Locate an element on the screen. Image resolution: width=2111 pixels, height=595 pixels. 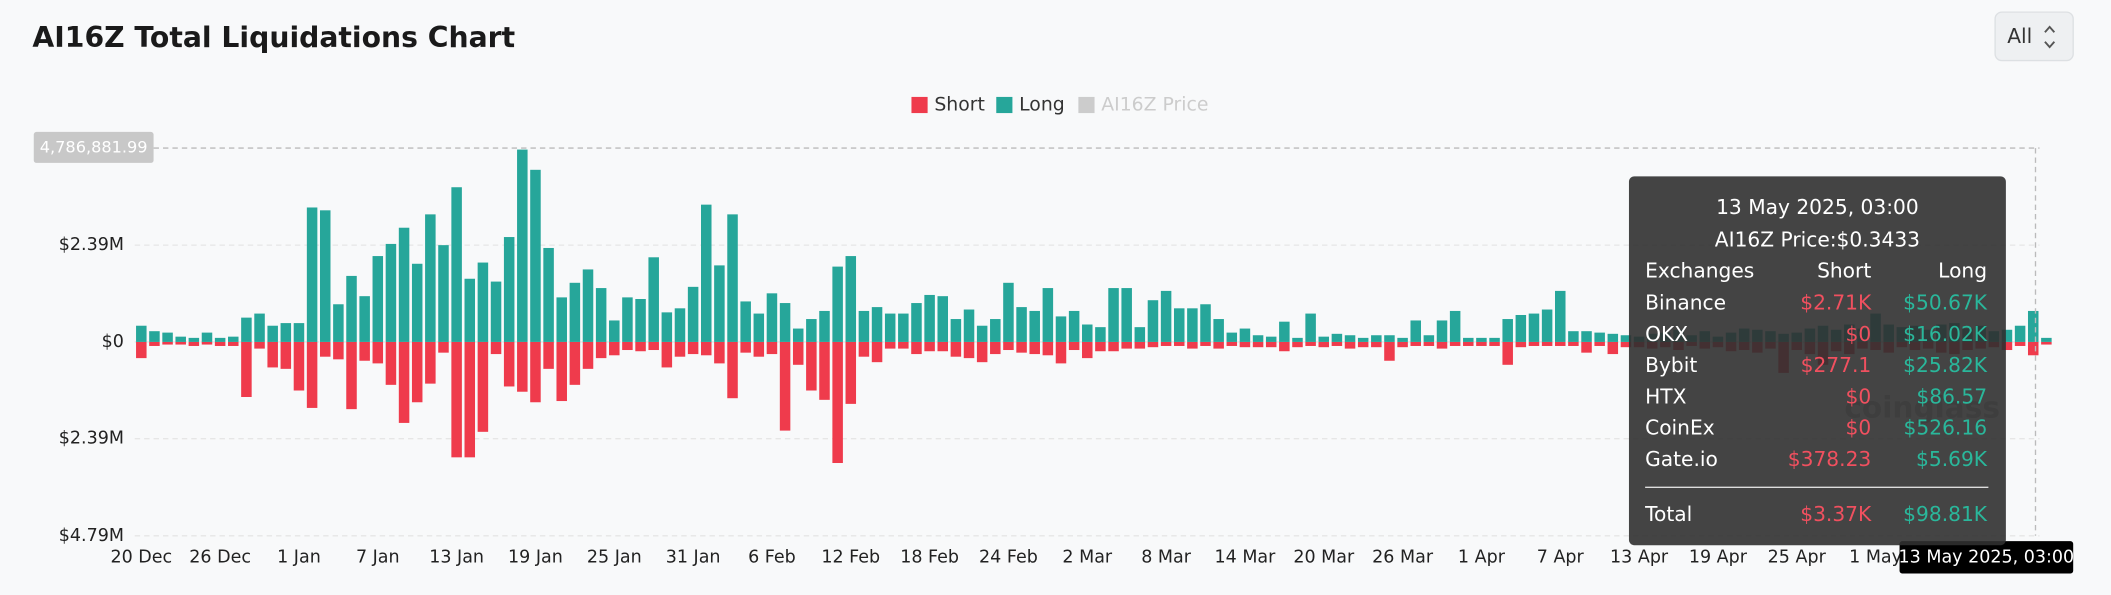
x-tick-label: 7 Jan is located at coordinates (378, 557).